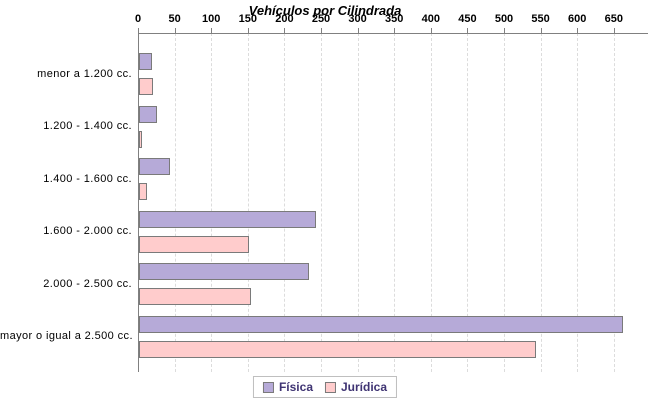  I want to click on legend-item-juridica: Jurídica, so click(356, 387).